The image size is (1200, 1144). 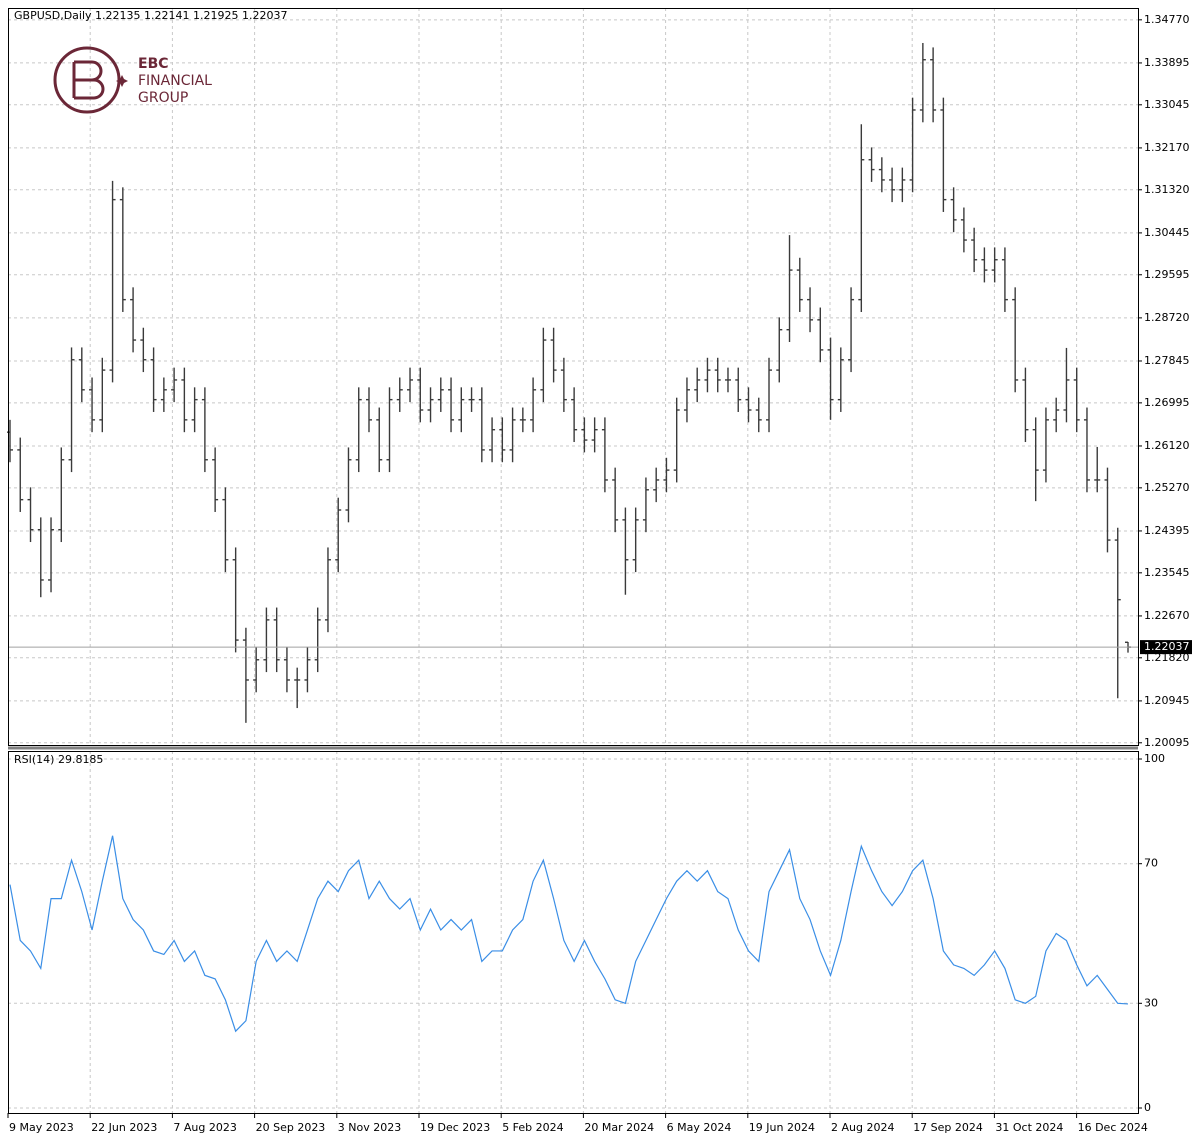 What do you see at coordinates (1167, 700) in the screenshot?
I see `y-tick-label: 1.20945` at bounding box center [1167, 700].